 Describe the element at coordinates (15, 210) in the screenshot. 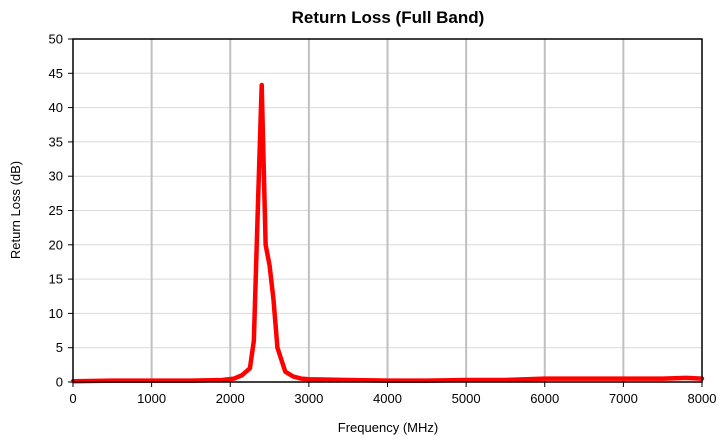

I see `y-axis-label: Return Loss (dB)` at that location.